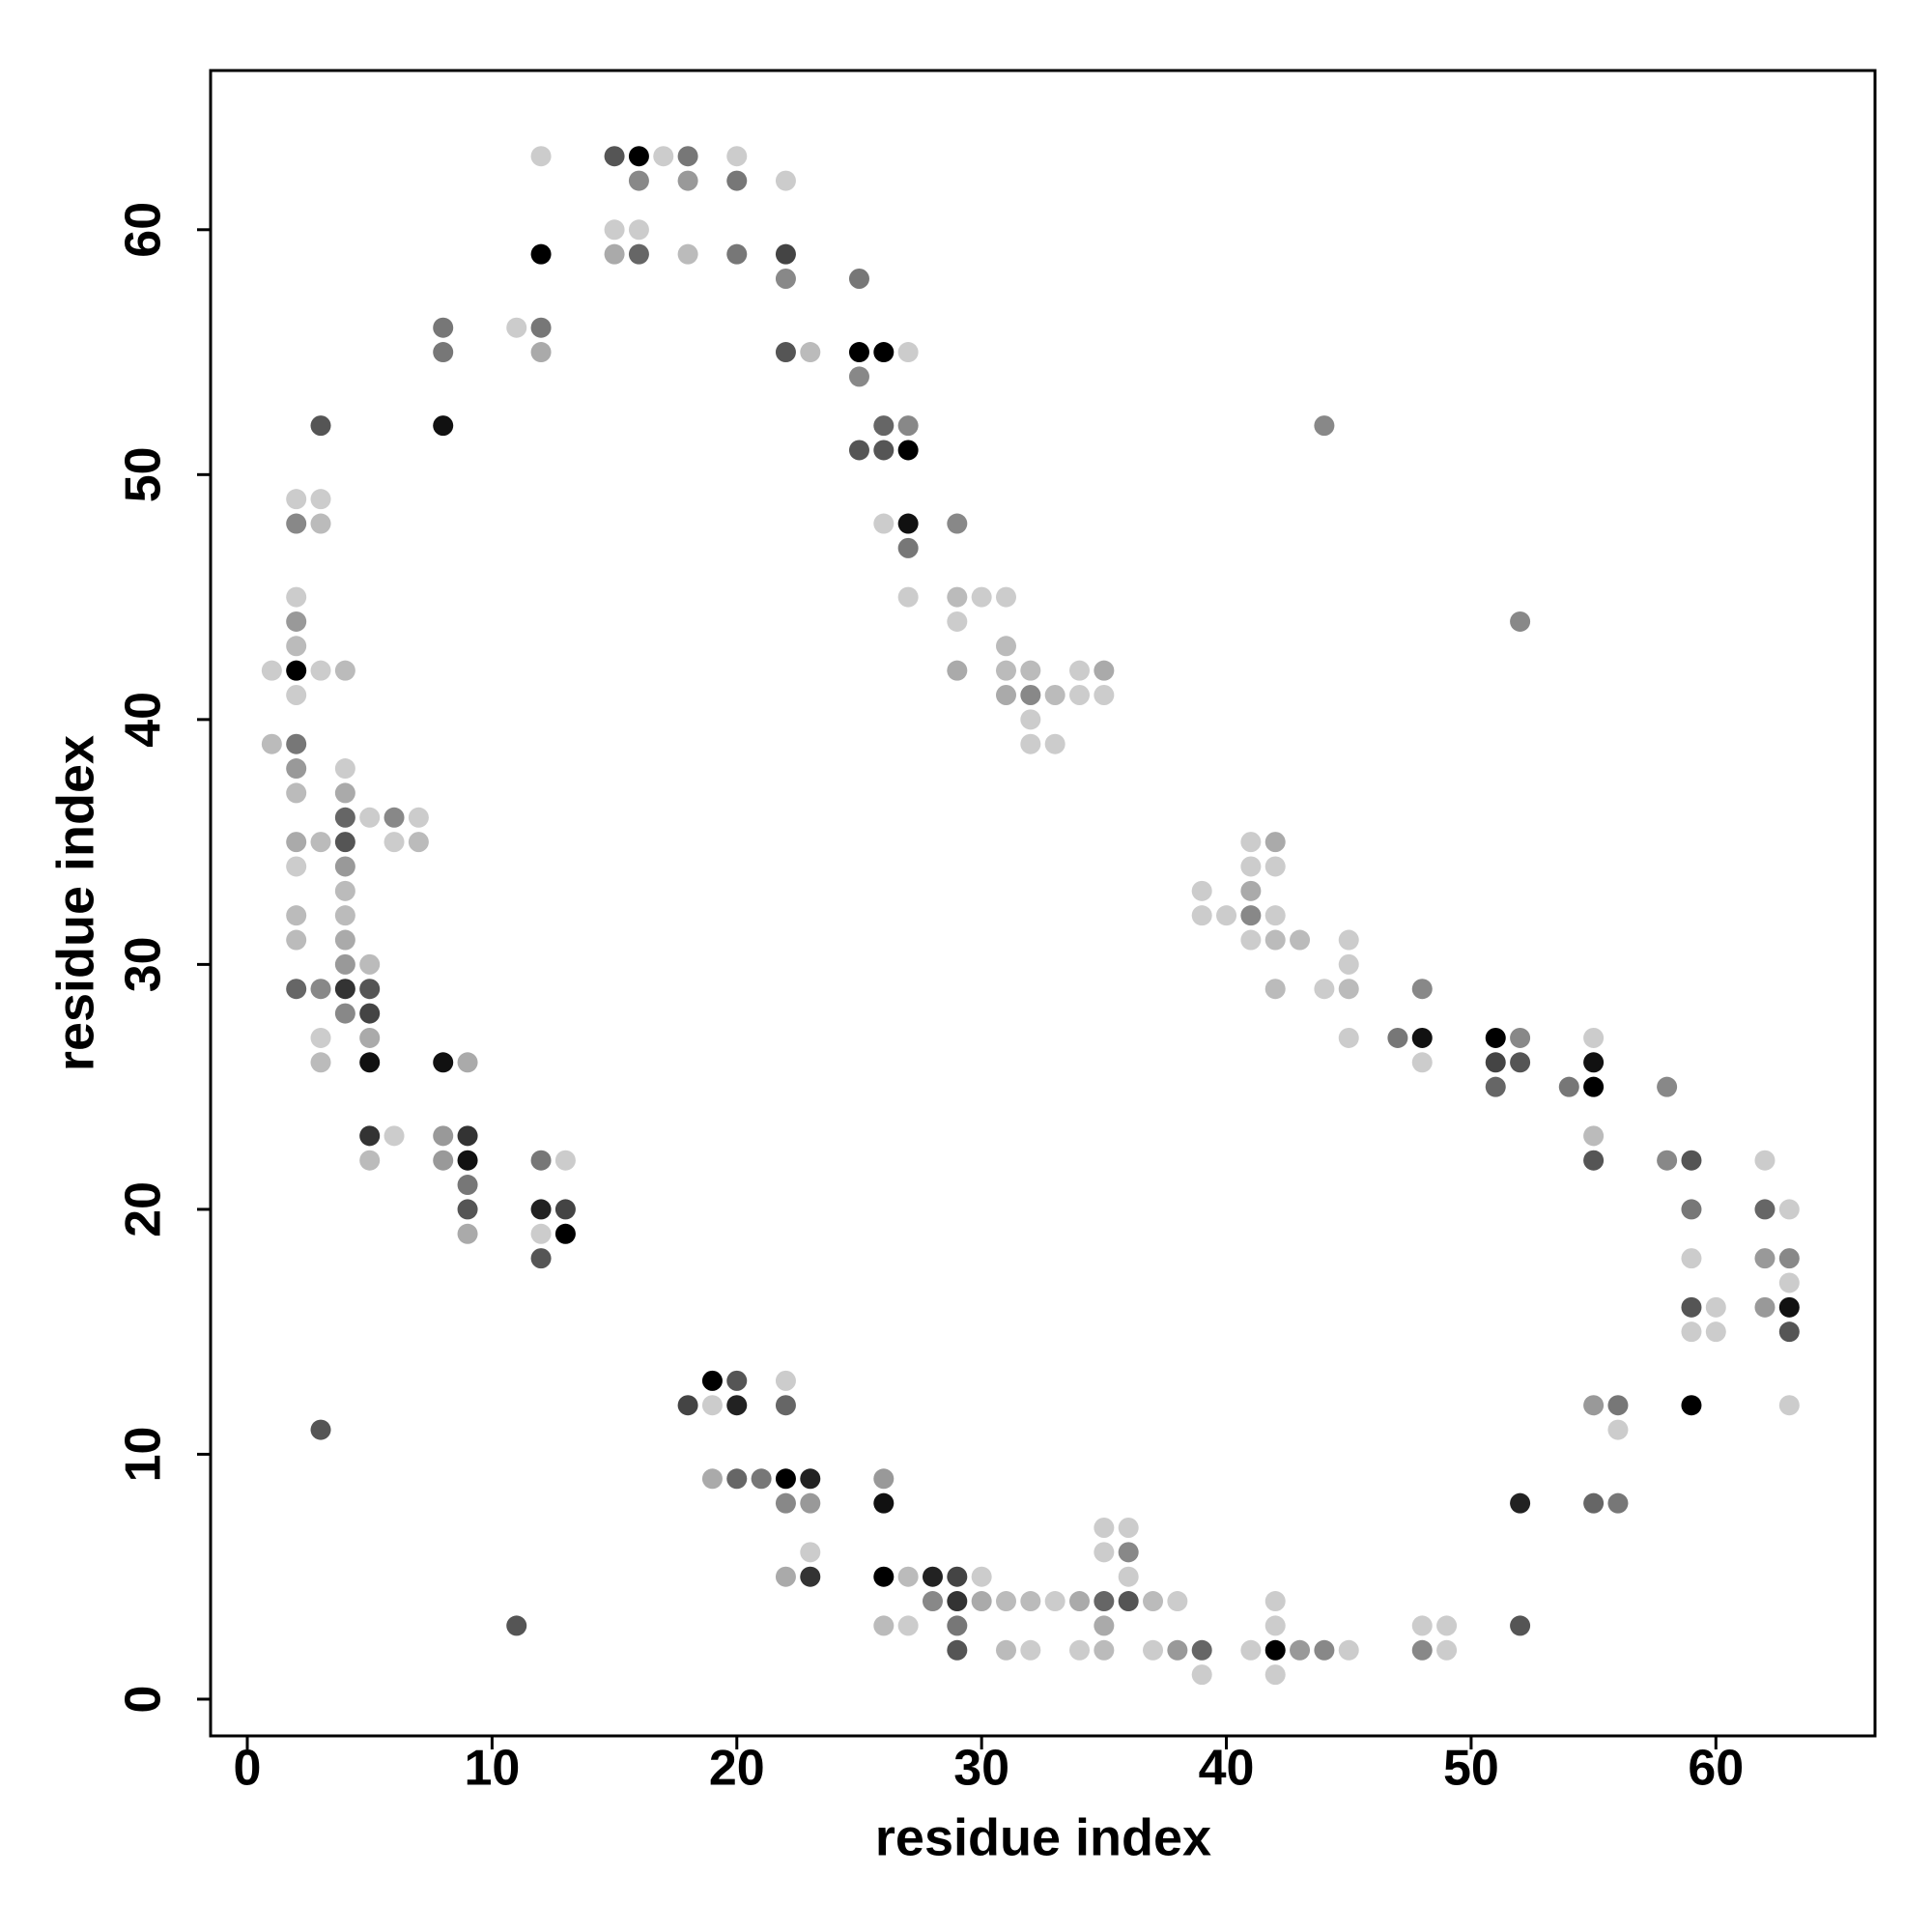  What do you see at coordinates (492, 1769) in the screenshot?
I see `x-tick-label: 10` at bounding box center [492, 1769].